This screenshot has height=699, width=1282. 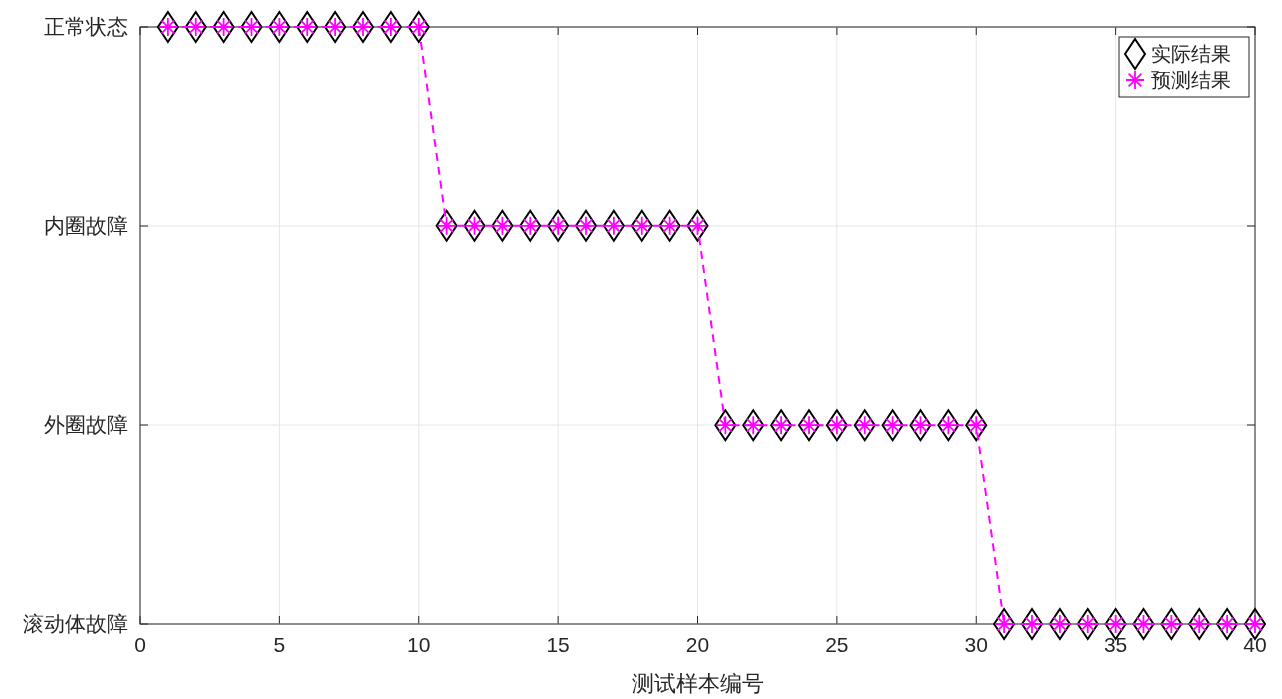 What do you see at coordinates (419, 644) in the screenshot?
I see `x-tick-label: 10` at bounding box center [419, 644].